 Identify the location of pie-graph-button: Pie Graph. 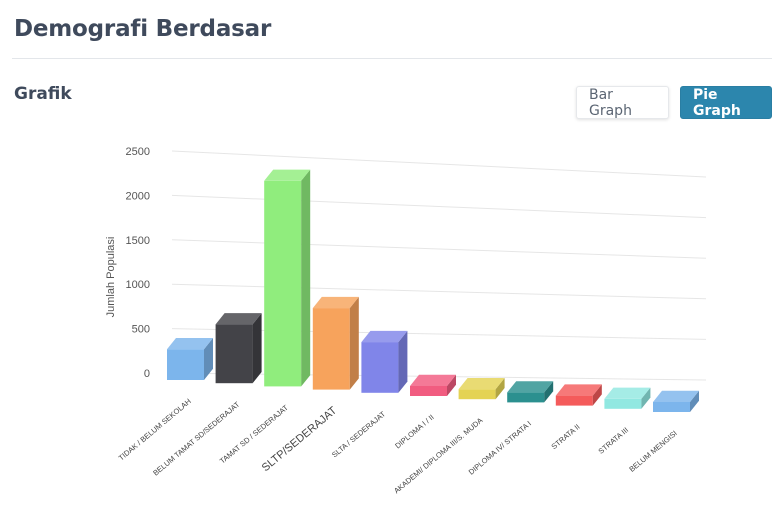
(726, 102).